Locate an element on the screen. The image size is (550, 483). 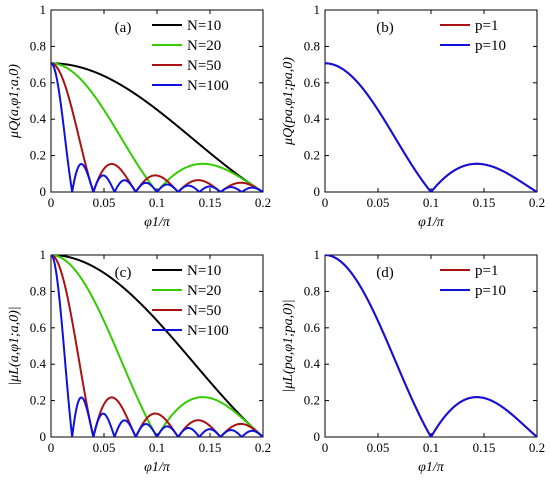
panel-label: (d) is located at coordinates (385, 273).